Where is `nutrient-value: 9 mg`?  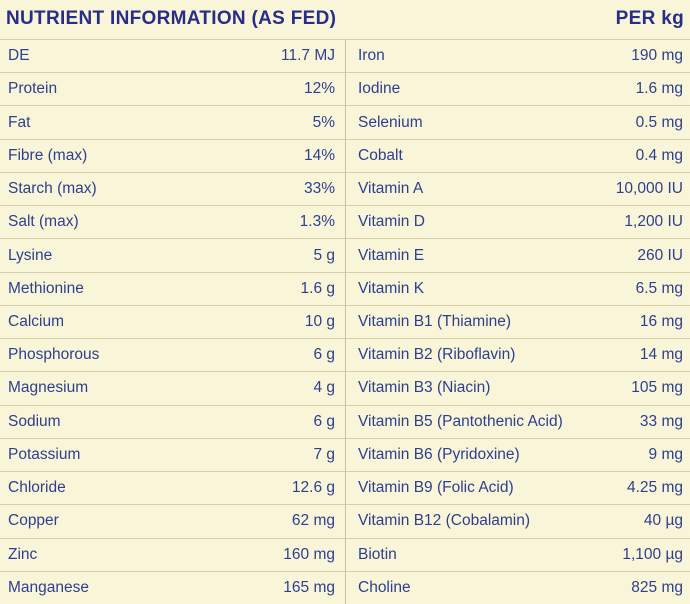
nutrient-value: 9 mg is located at coordinates (665, 454).